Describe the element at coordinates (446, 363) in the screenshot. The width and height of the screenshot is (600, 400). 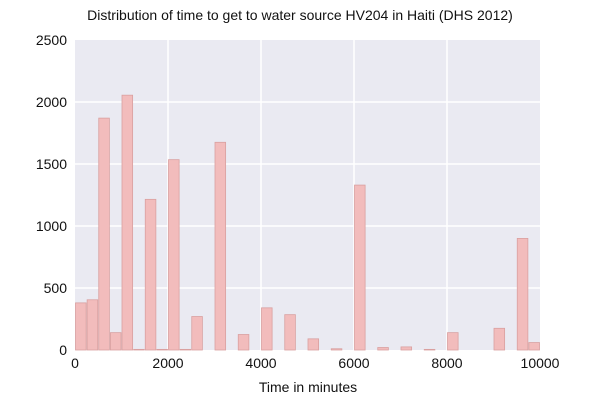
I see `x-tick-label: 8000` at that location.